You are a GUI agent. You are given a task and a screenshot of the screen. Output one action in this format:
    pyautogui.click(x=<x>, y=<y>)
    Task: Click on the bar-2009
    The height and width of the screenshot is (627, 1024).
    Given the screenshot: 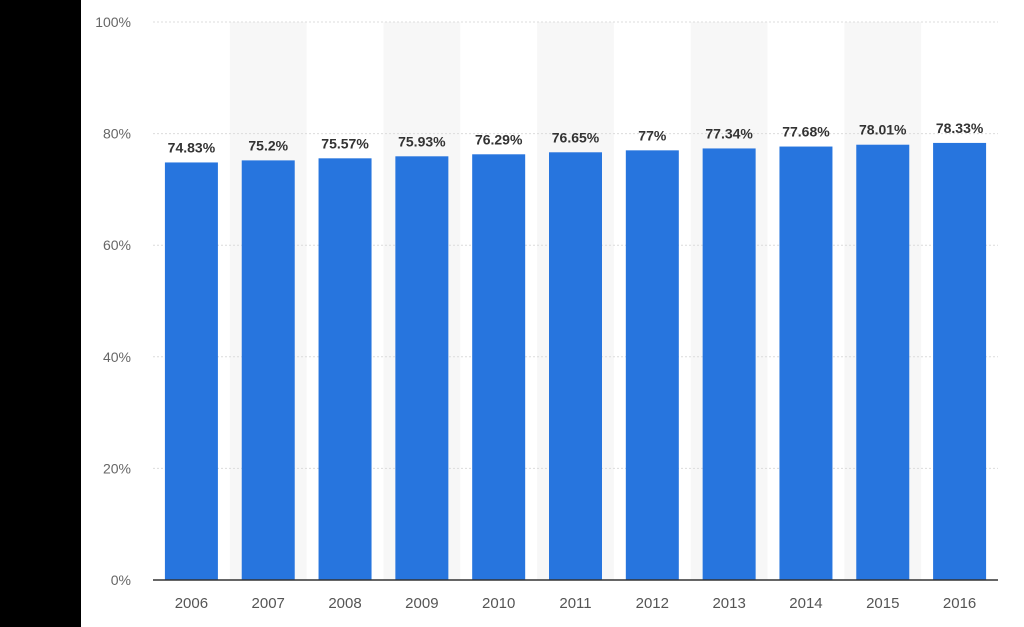 What is the action you would take?
    pyautogui.click(x=422, y=368)
    